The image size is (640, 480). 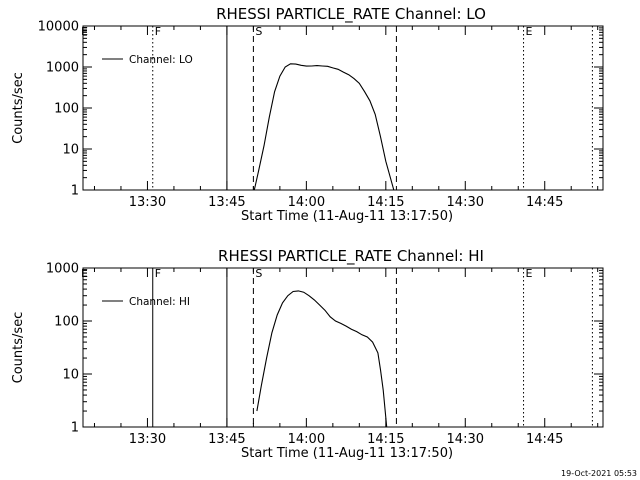 What do you see at coordinates (351, 14) in the screenshot?
I see `chart-title: RHESSI PARTICLE_RATE Channel: LO` at bounding box center [351, 14].